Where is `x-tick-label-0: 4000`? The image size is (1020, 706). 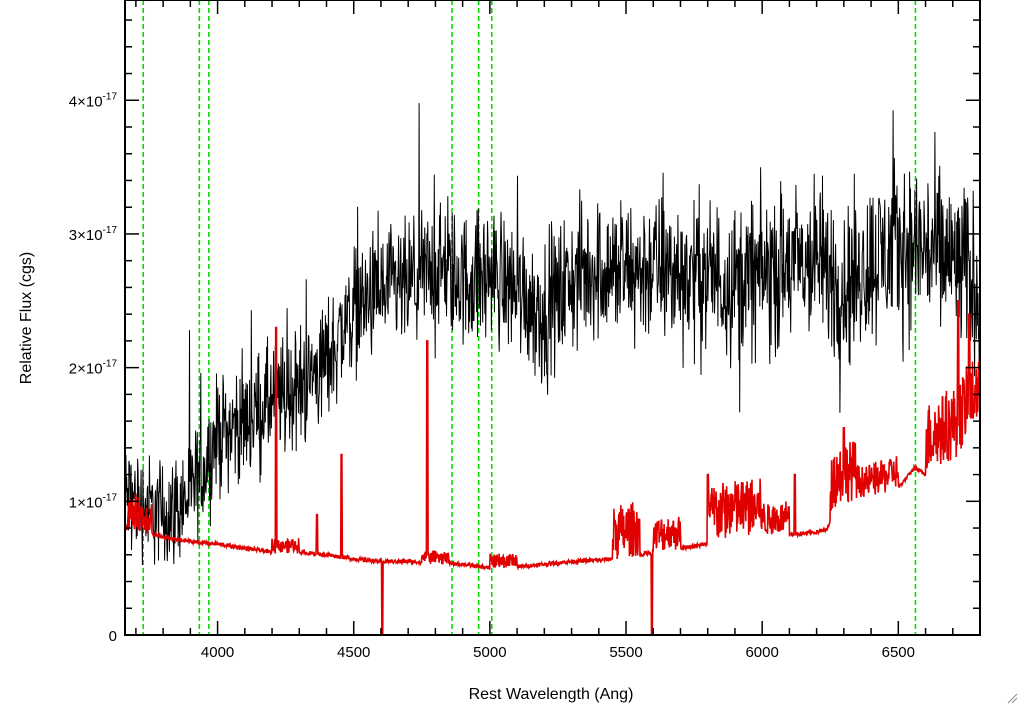 x-tick-label-0: 4000 is located at coordinates (217, 652).